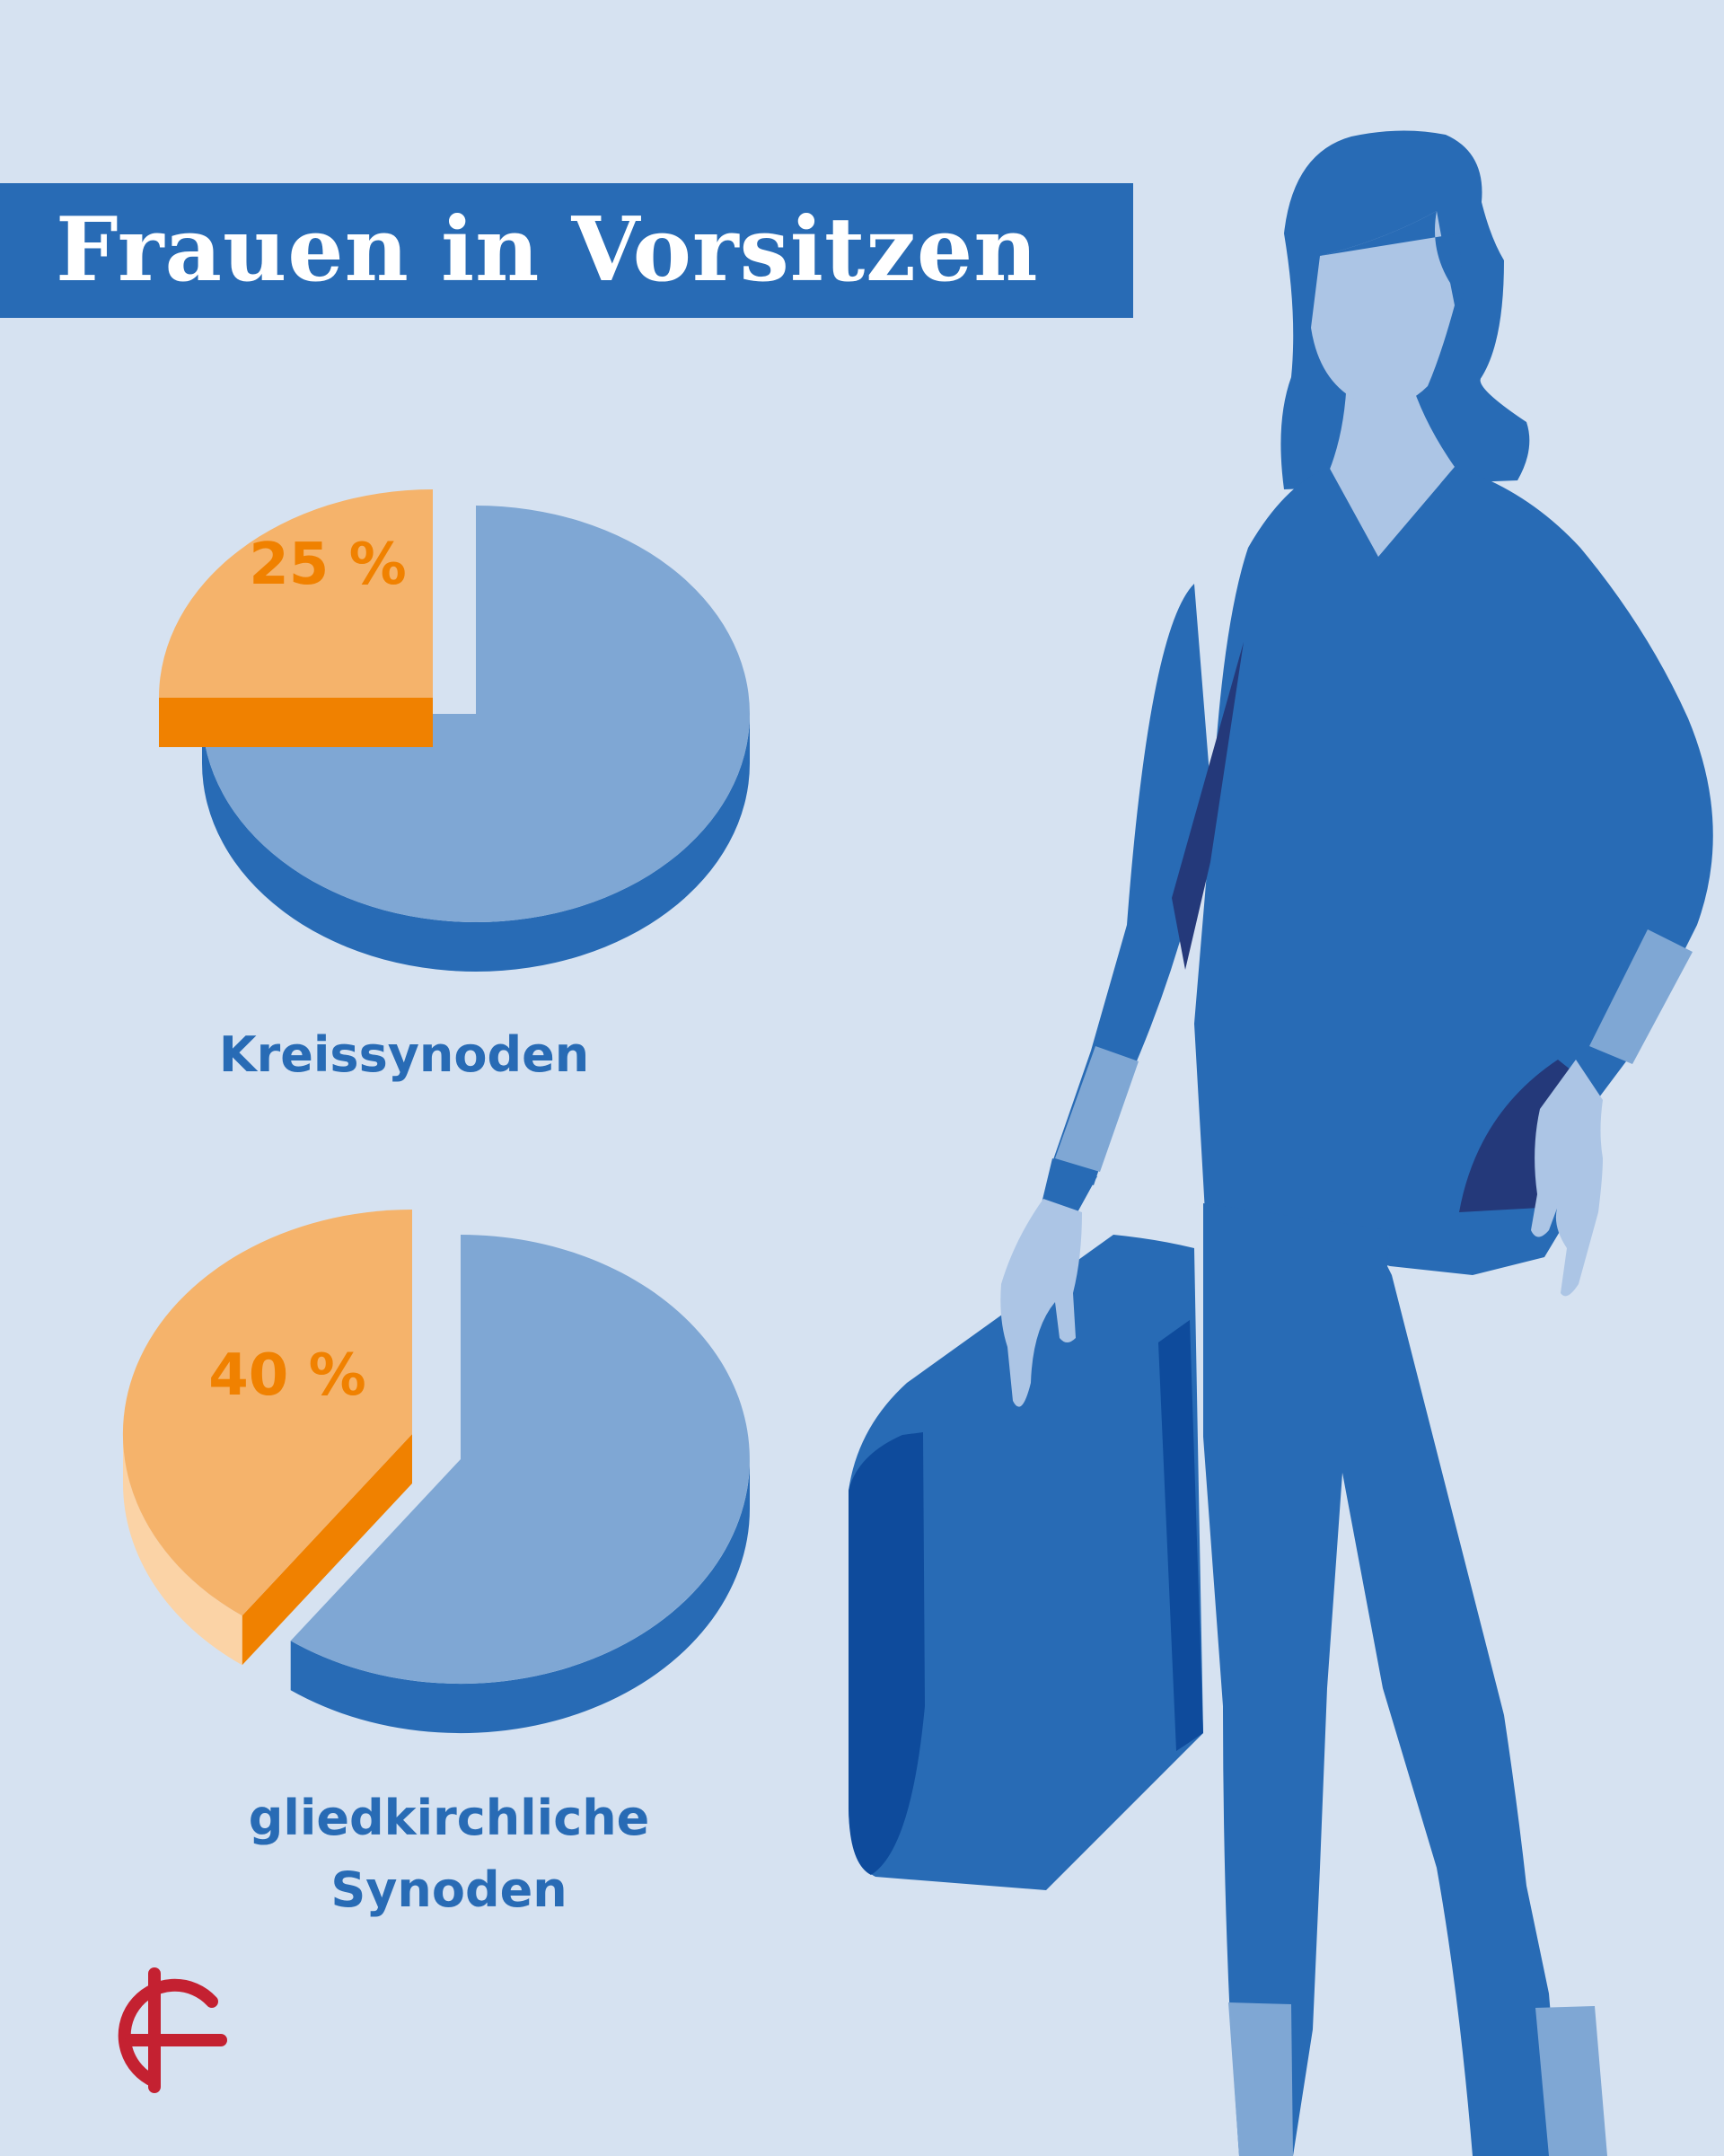 This screenshot has height=2156, width=1724. I want to click on pie2-caption-line-2: Synoden, so click(448, 1889).